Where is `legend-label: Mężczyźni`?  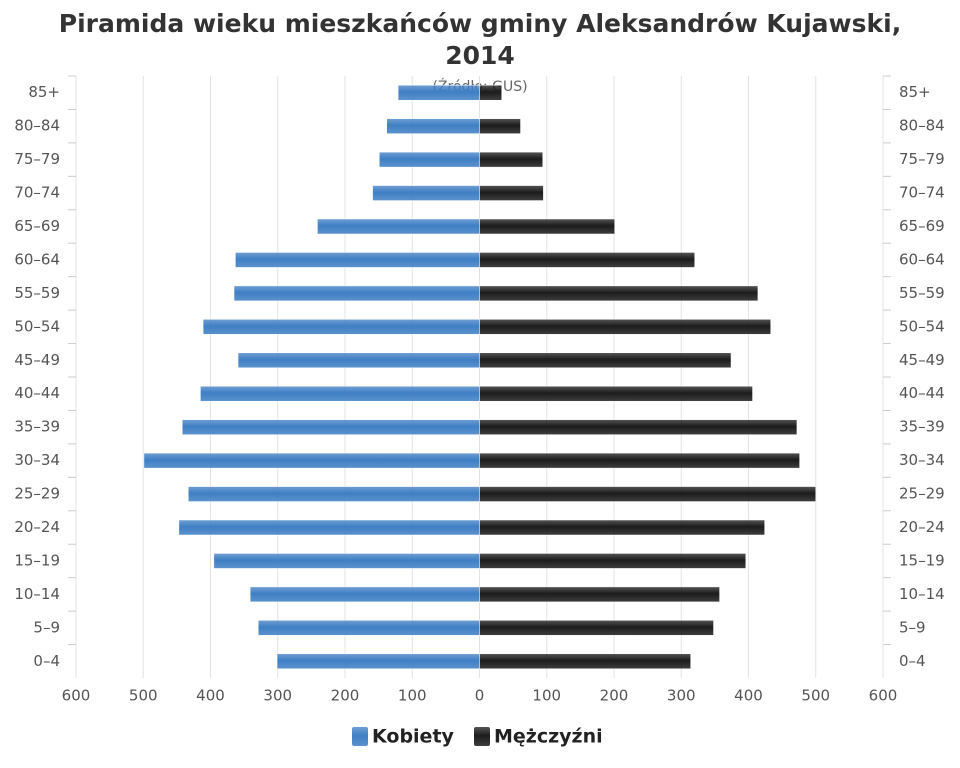
legend-label: Mężczyźni is located at coordinates (548, 737).